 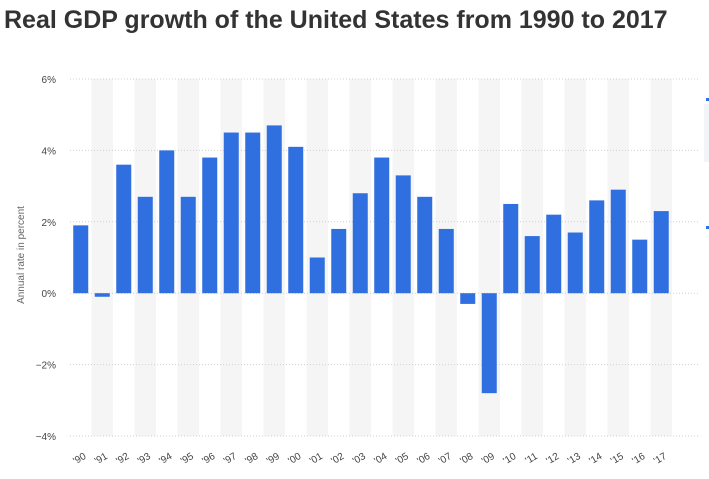 I want to click on x-tick-label: '90, so click(x=79, y=459).